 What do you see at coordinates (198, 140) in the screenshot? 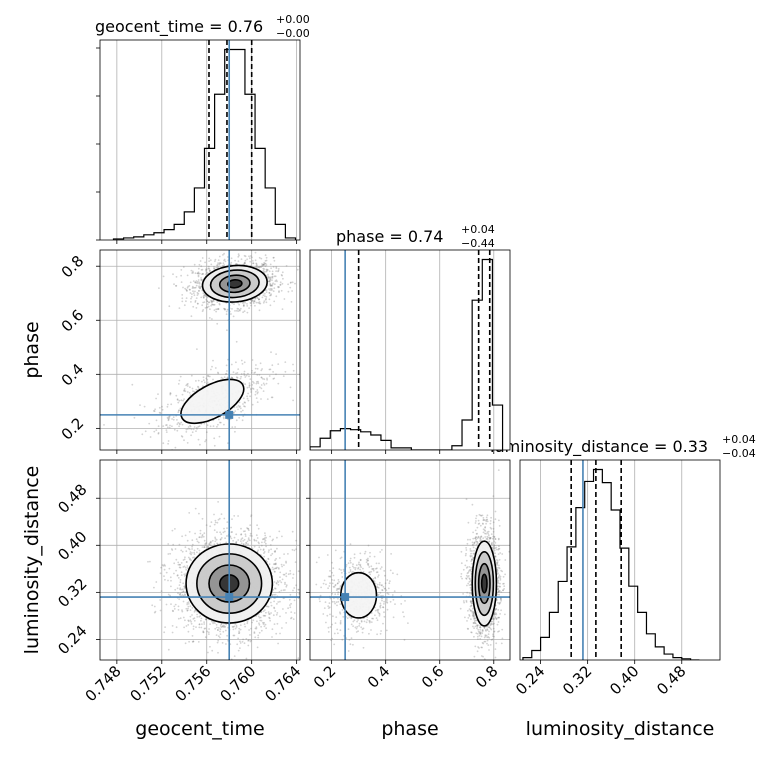
I see `panel-hist-geocent_time` at bounding box center [198, 140].